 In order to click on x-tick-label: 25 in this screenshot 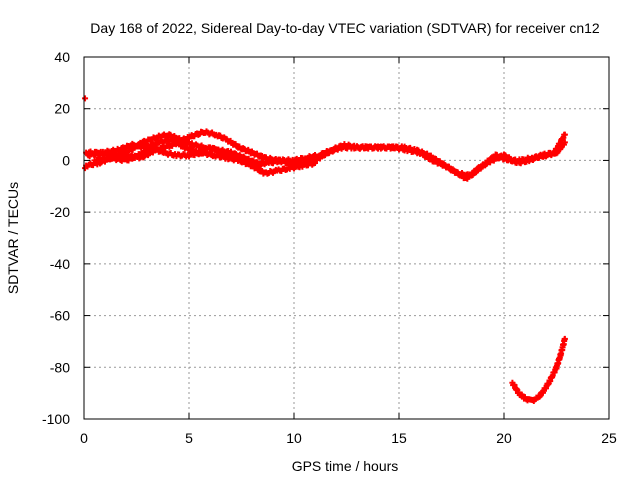, I will do `click(609, 438)`.